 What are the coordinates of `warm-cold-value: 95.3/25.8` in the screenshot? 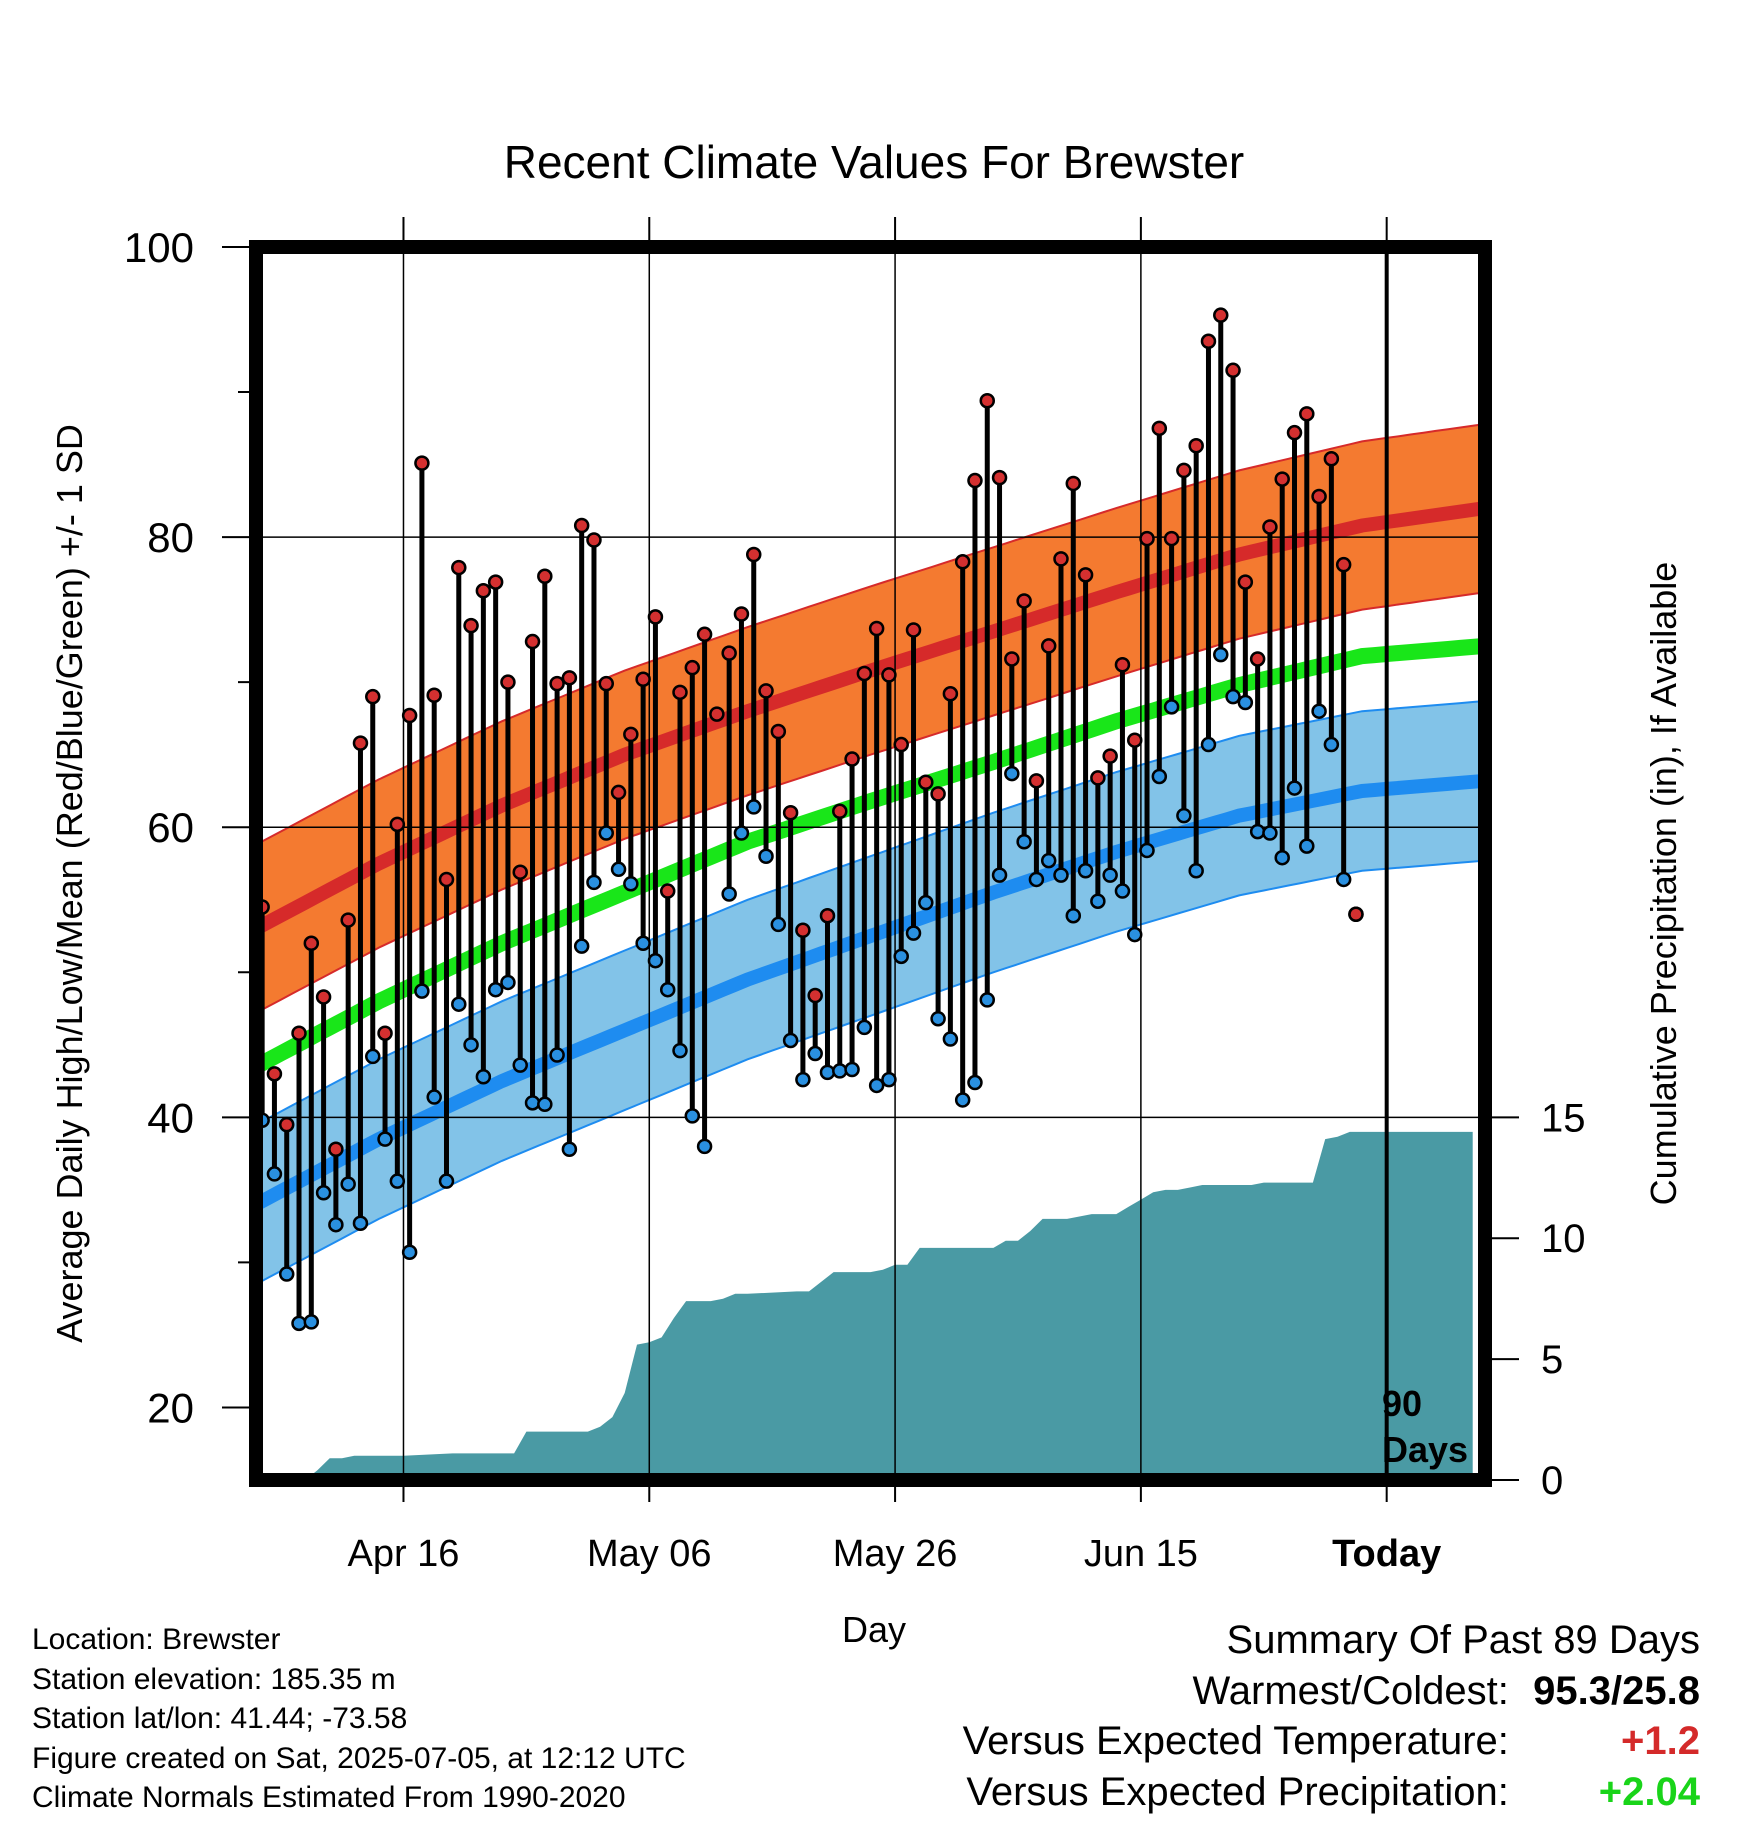 It's located at (1616, 1690).